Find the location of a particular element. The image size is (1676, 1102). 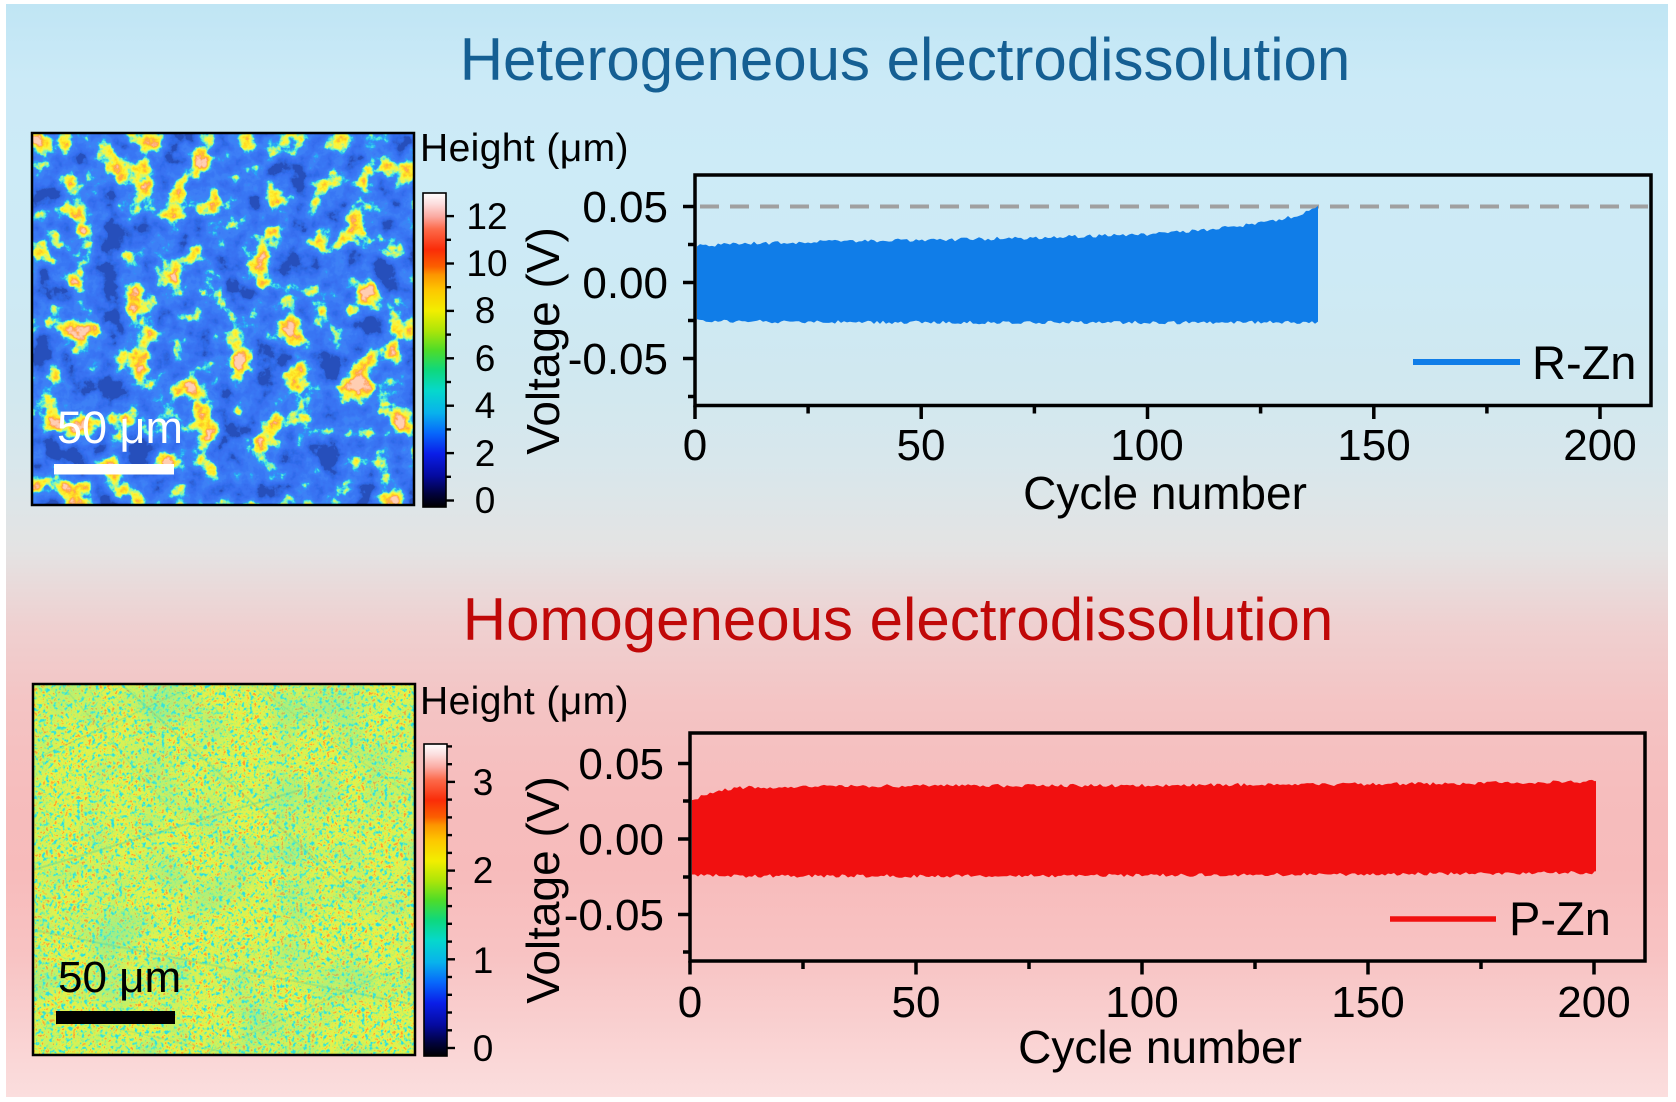

svg-text: 3 is located at coordinates (483, 782).